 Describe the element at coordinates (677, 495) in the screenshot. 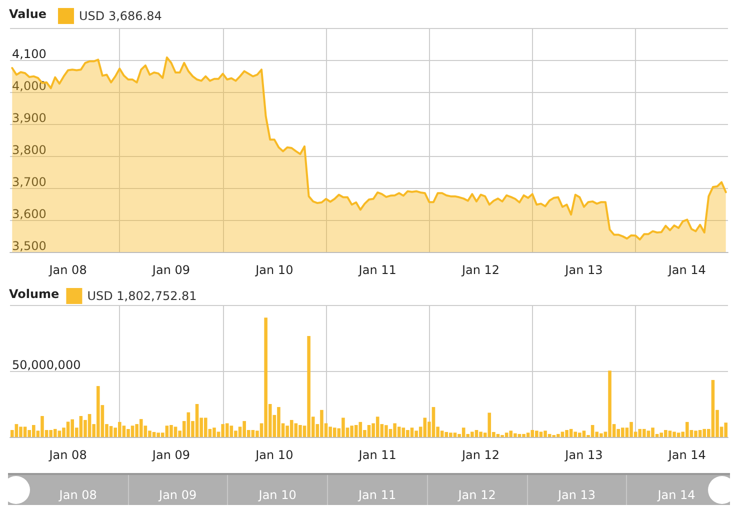

I see `text: Jan 14` at that location.